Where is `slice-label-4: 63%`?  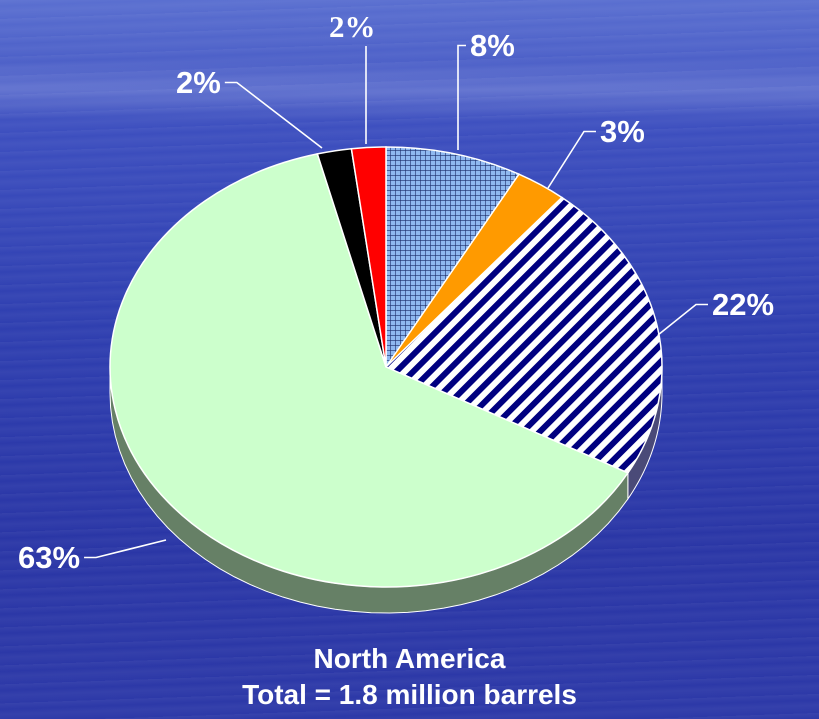
slice-label-4: 63% is located at coordinates (49, 557).